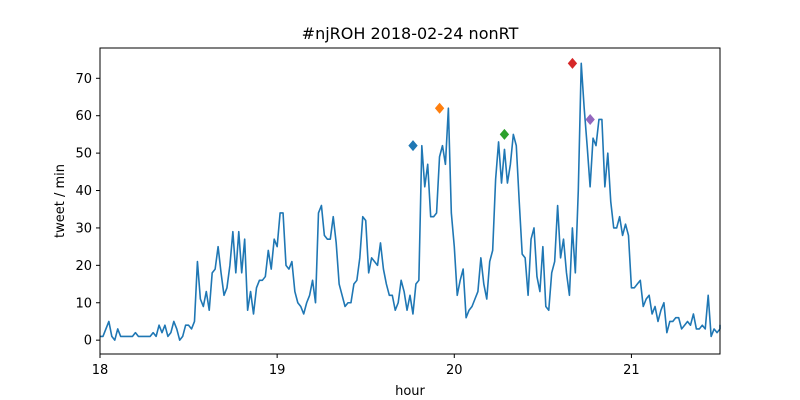 The width and height of the screenshot is (800, 400). What do you see at coordinates (454, 370) in the screenshot?
I see `x-tick-label: 20` at bounding box center [454, 370].